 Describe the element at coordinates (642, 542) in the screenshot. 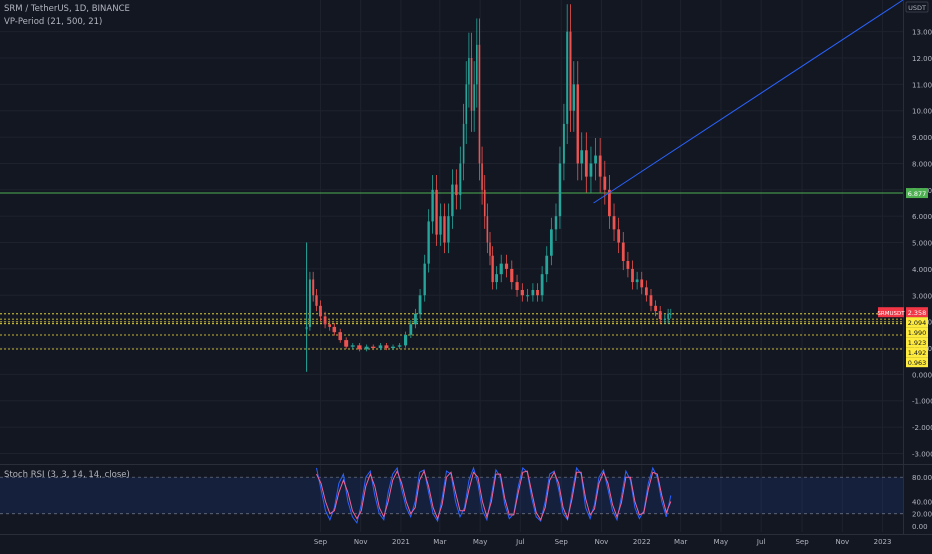

I see `x-tick-label: 2022` at that location.